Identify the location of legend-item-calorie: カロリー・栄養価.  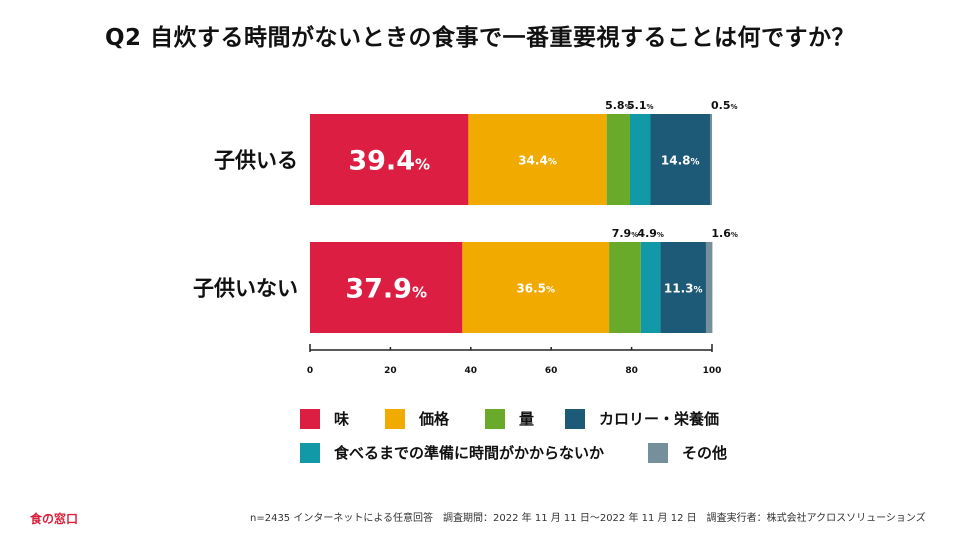
(642, 418).